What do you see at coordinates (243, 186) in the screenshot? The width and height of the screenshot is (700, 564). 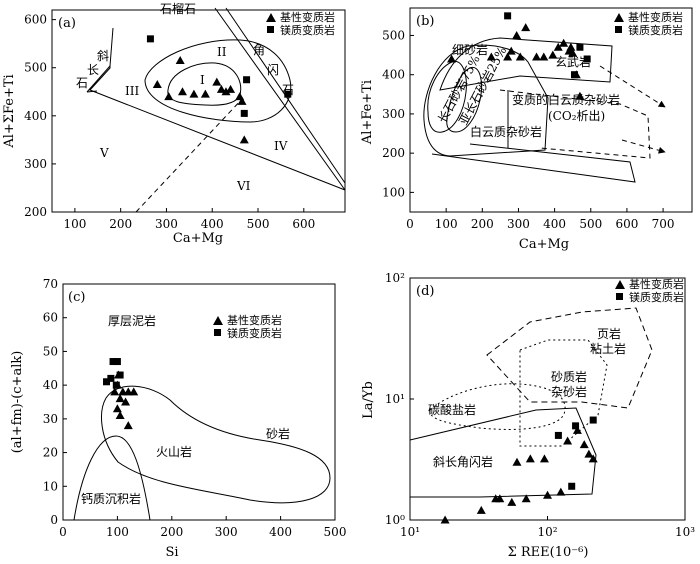 I see `field-VI: VI` at bounding box center [243, 186].